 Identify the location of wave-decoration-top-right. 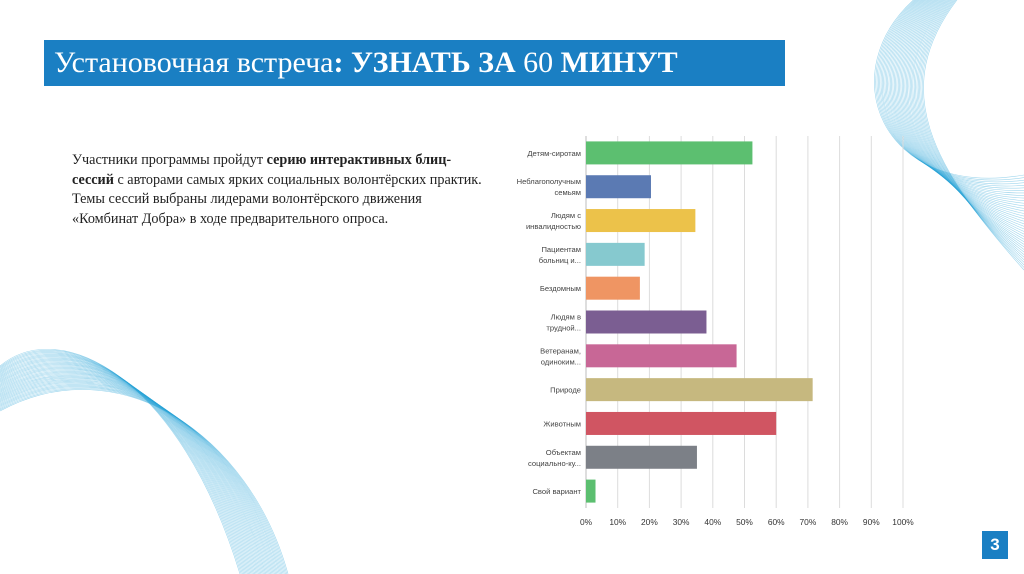
(949, 135).